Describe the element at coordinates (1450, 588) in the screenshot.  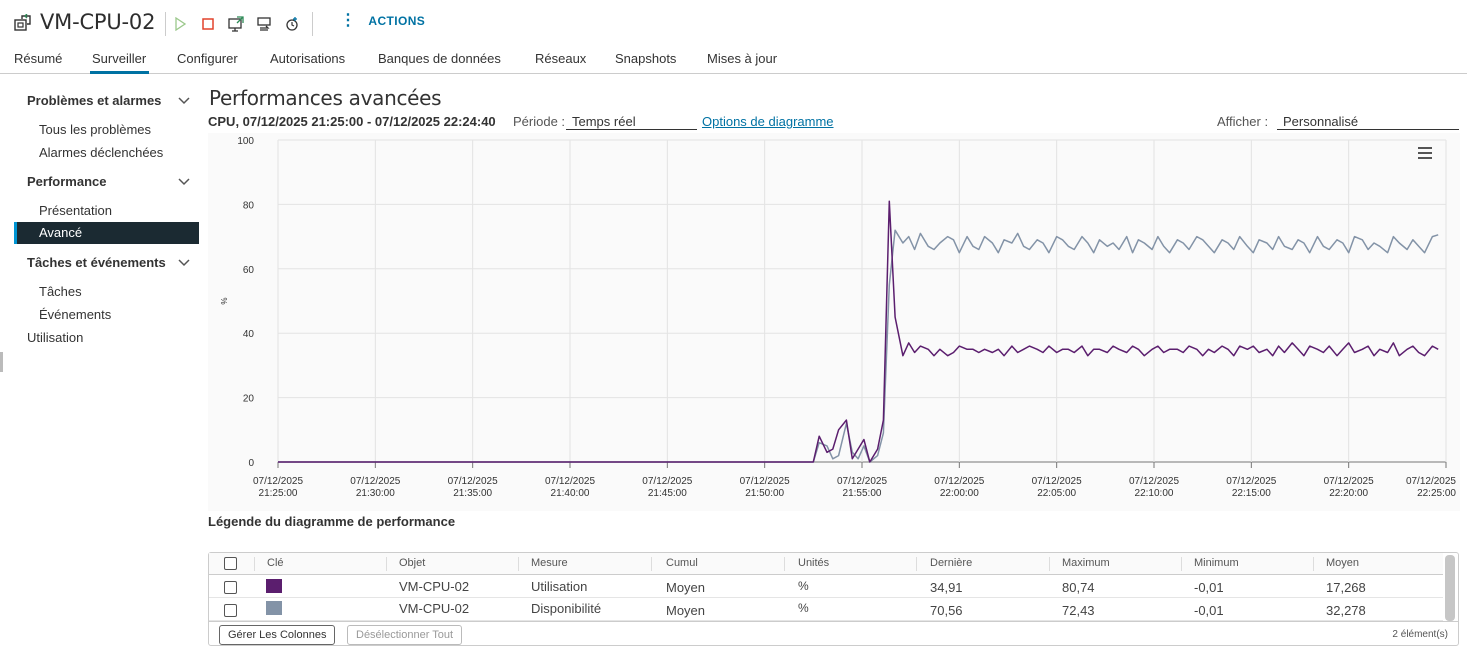
I see `grid-scrollbar` at that location.